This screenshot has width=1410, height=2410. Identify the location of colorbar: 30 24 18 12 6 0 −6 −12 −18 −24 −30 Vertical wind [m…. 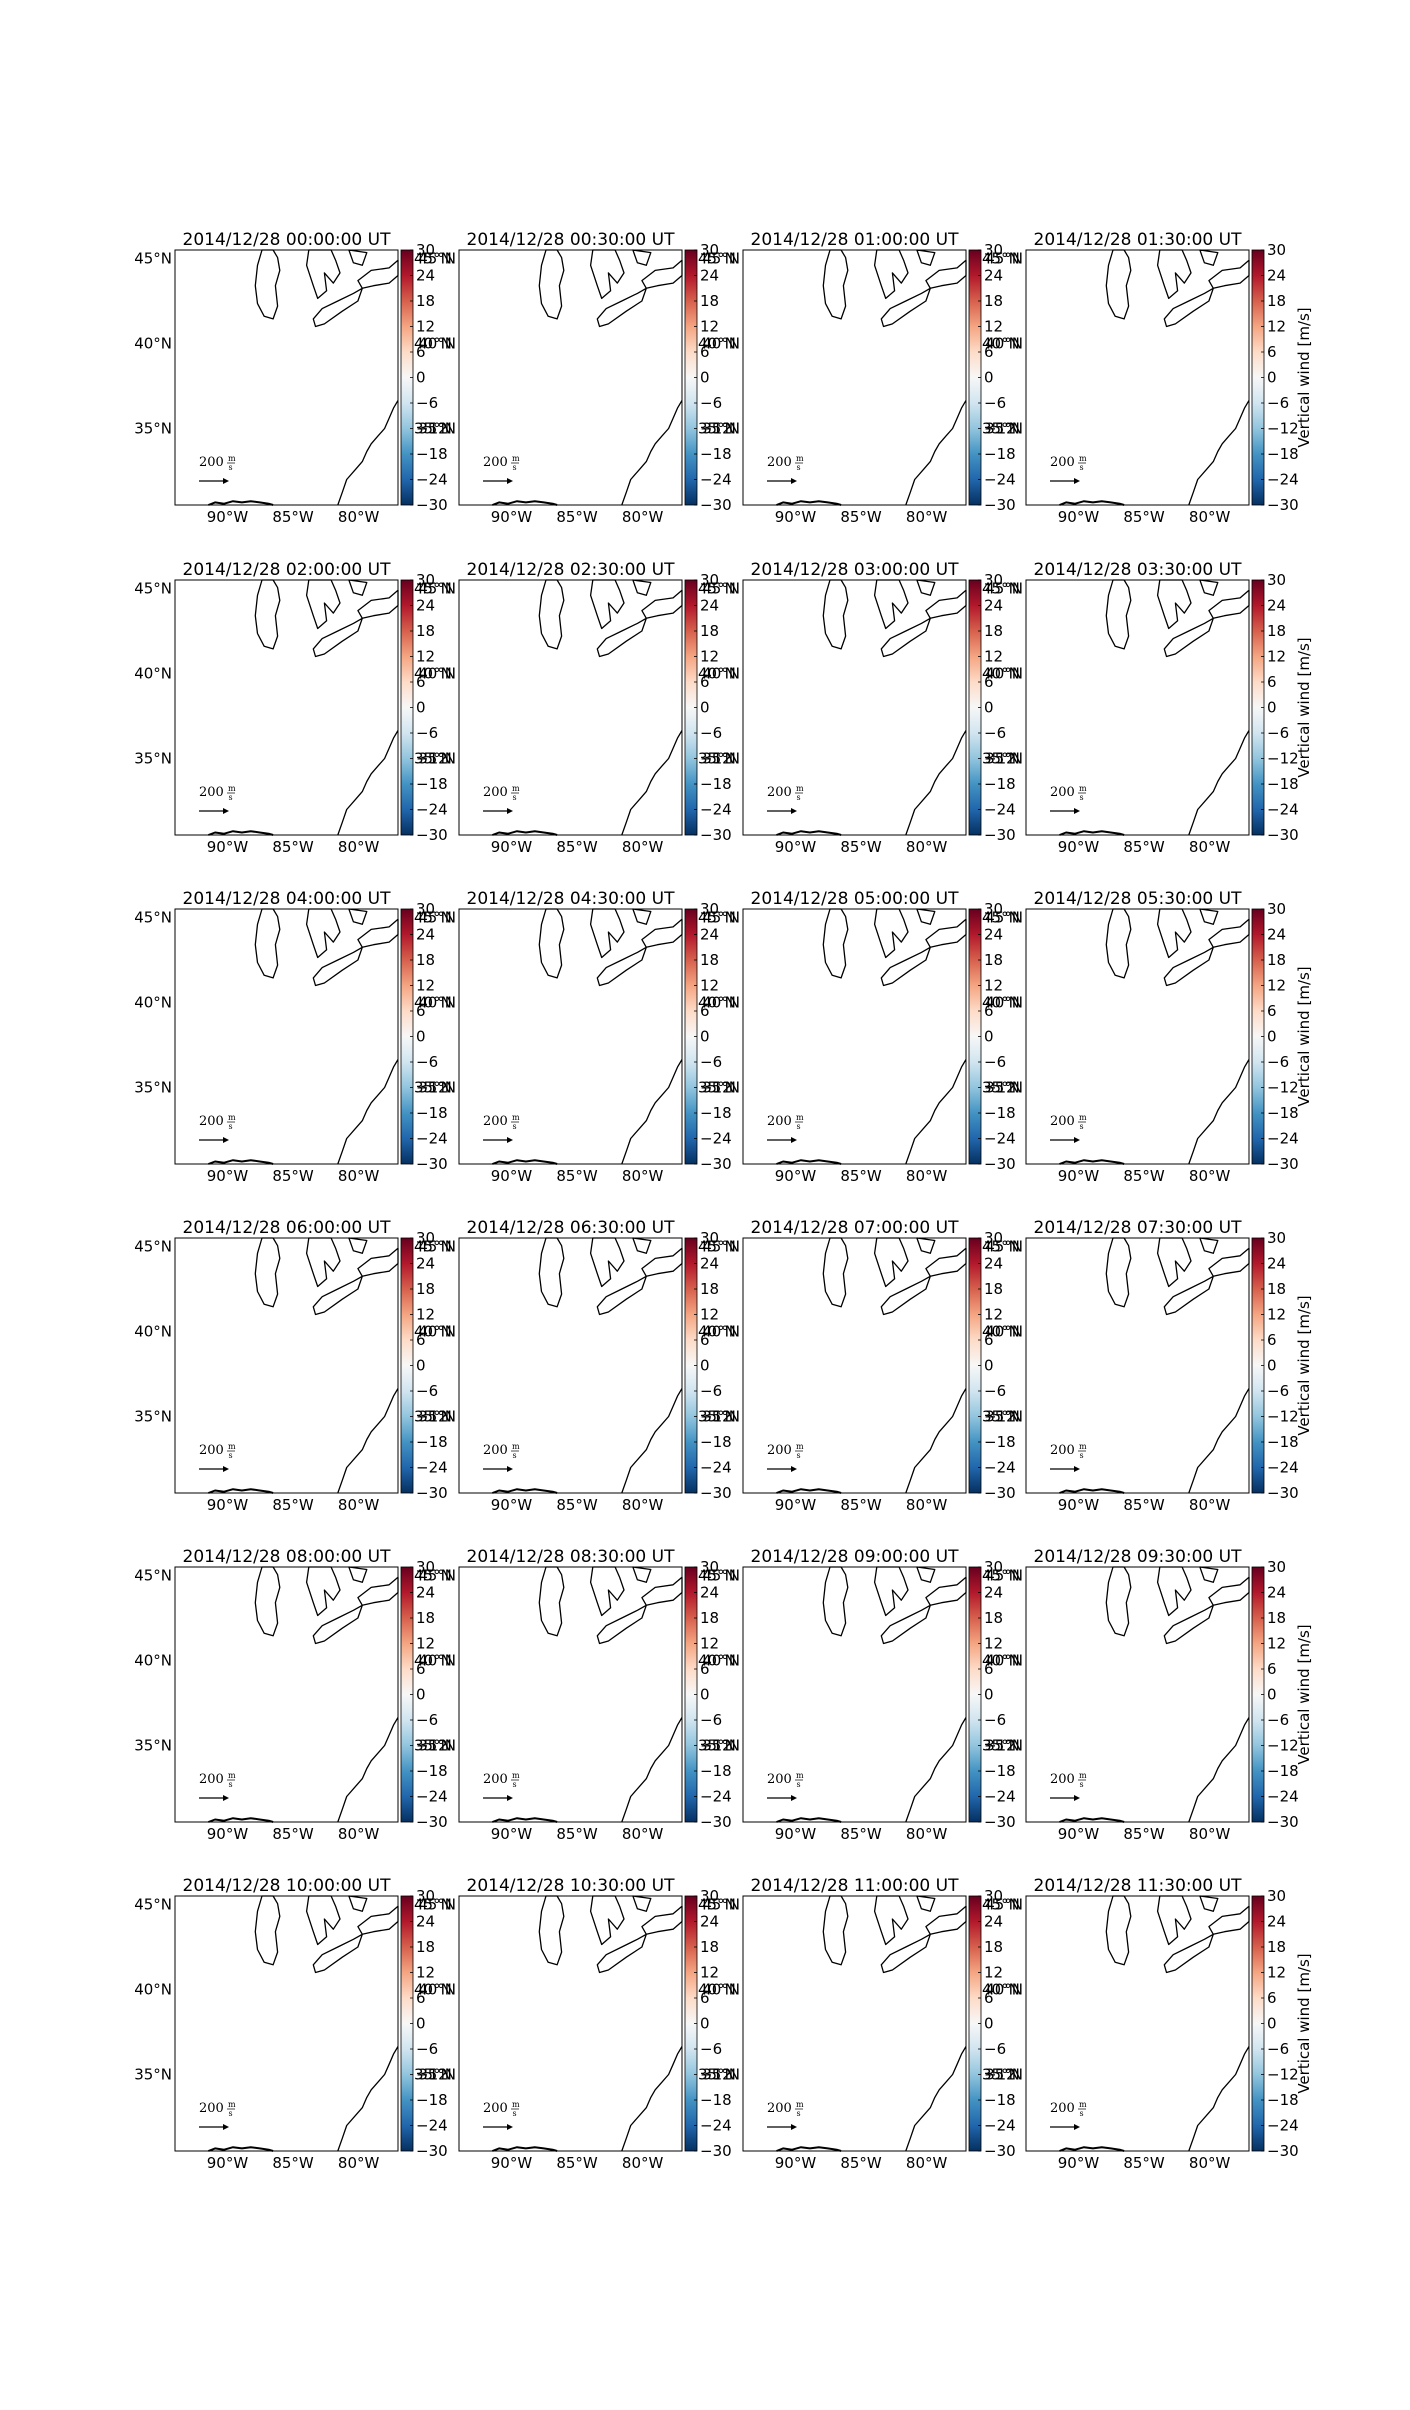
(1282, 377).